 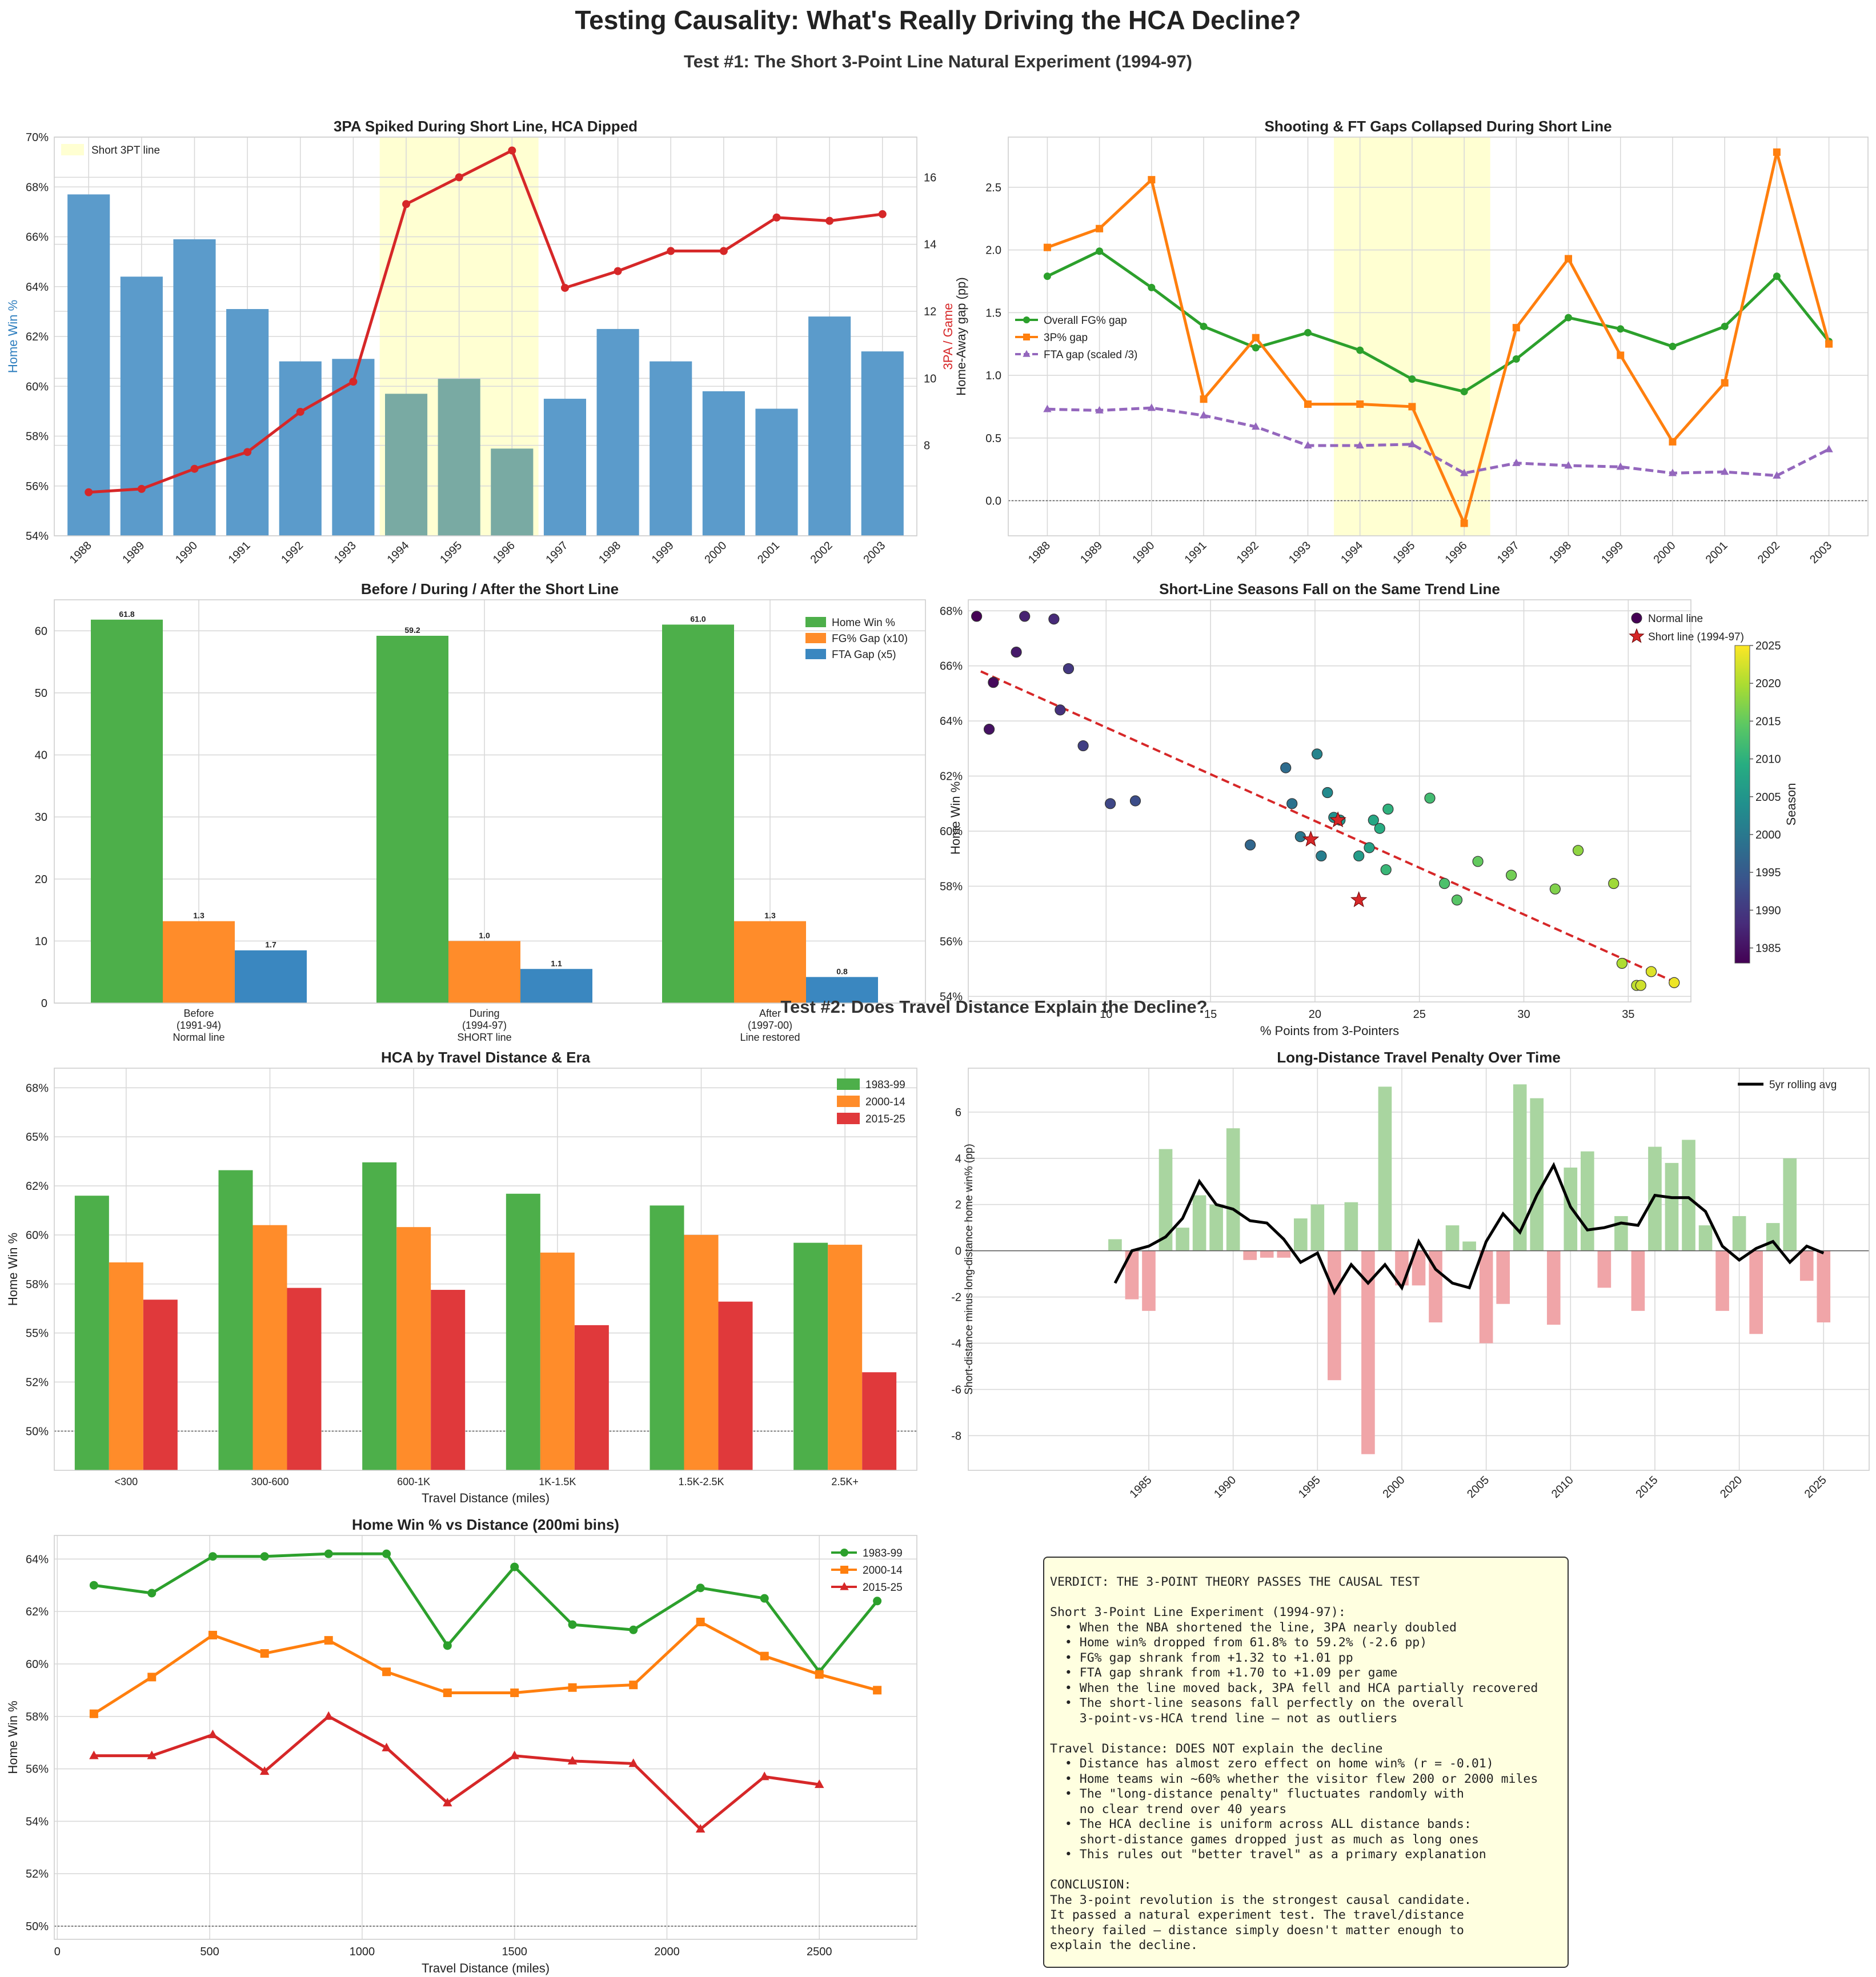 I want to click on bar-value-label: 1.3, so click(x=770, y=915).